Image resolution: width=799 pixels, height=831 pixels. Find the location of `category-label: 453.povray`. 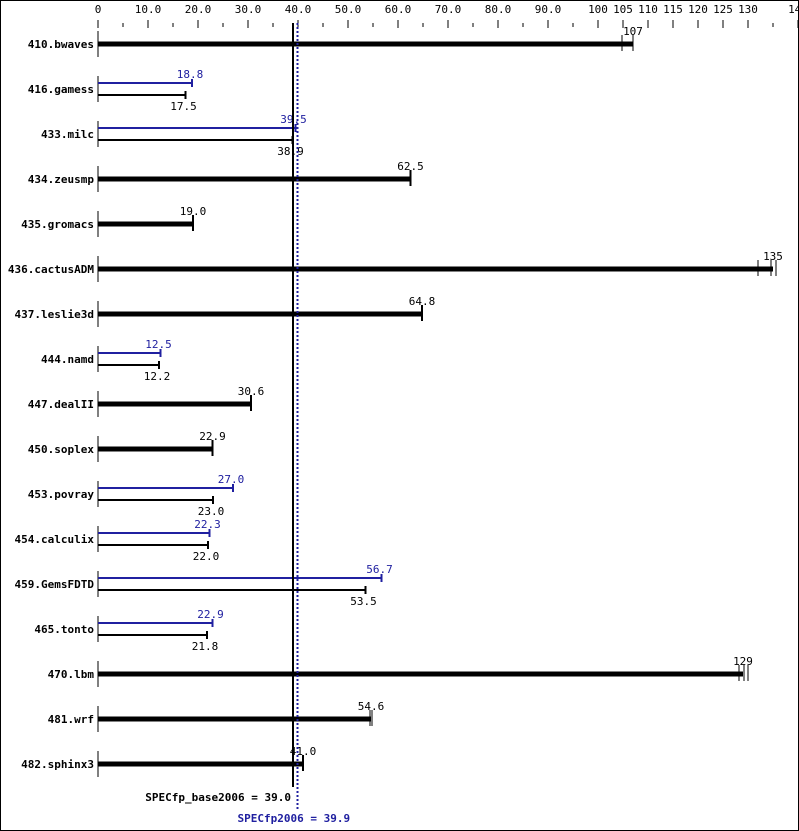

category-label: 453.povray is located at coordinates (61, 494).